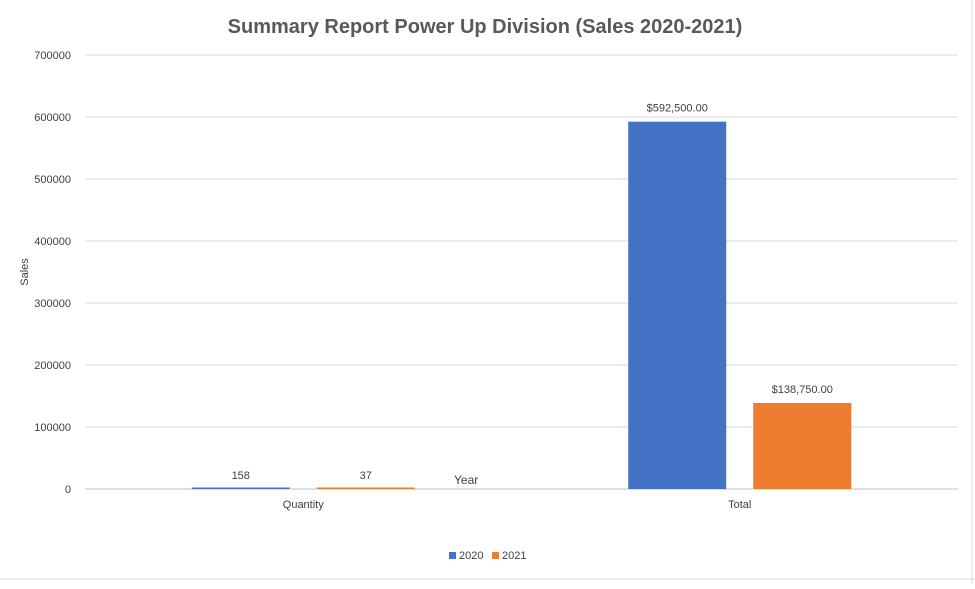  What do you see at coordinates (52, 366) in the screenshot?
I see `y-tick-label: 200000` at bounding box center [52, 366].